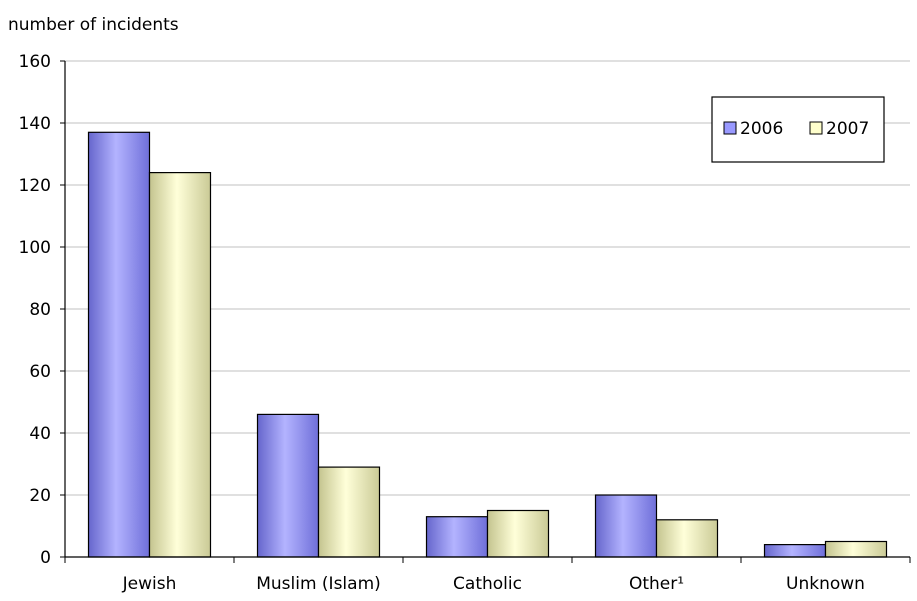 This screenshot has height=601, width=917. Describe the element at coordinates (35, 62) in the screenshot. I see `y-tick-label: 160` at that location.